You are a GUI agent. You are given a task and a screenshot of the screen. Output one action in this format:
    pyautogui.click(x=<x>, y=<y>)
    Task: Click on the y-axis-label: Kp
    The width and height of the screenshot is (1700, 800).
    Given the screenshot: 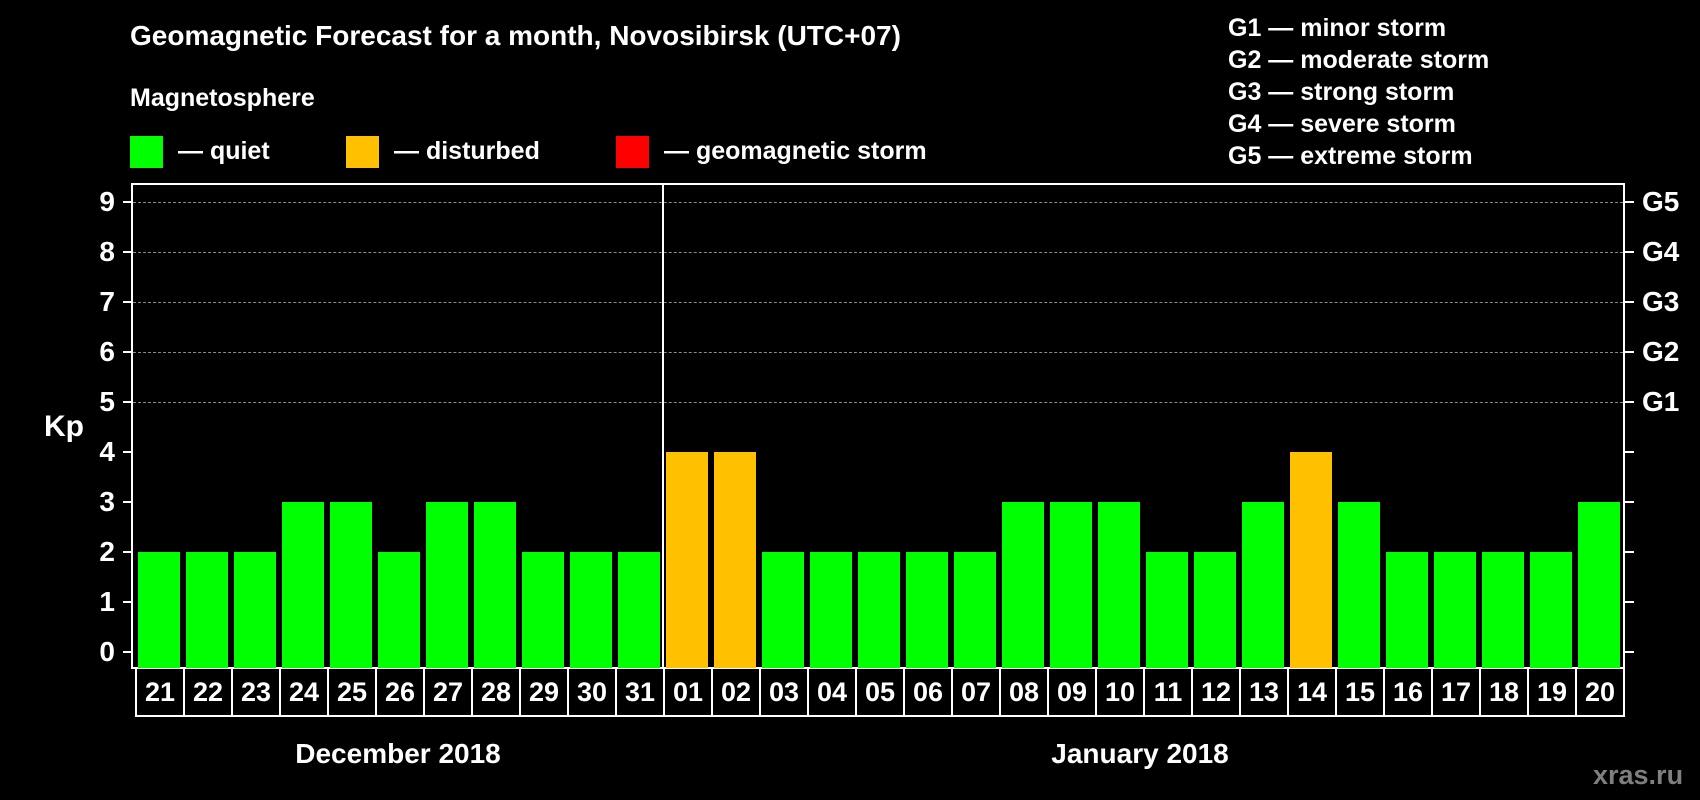 What is the action you would take?
    pyautogui.click(x=64, y=426)
    